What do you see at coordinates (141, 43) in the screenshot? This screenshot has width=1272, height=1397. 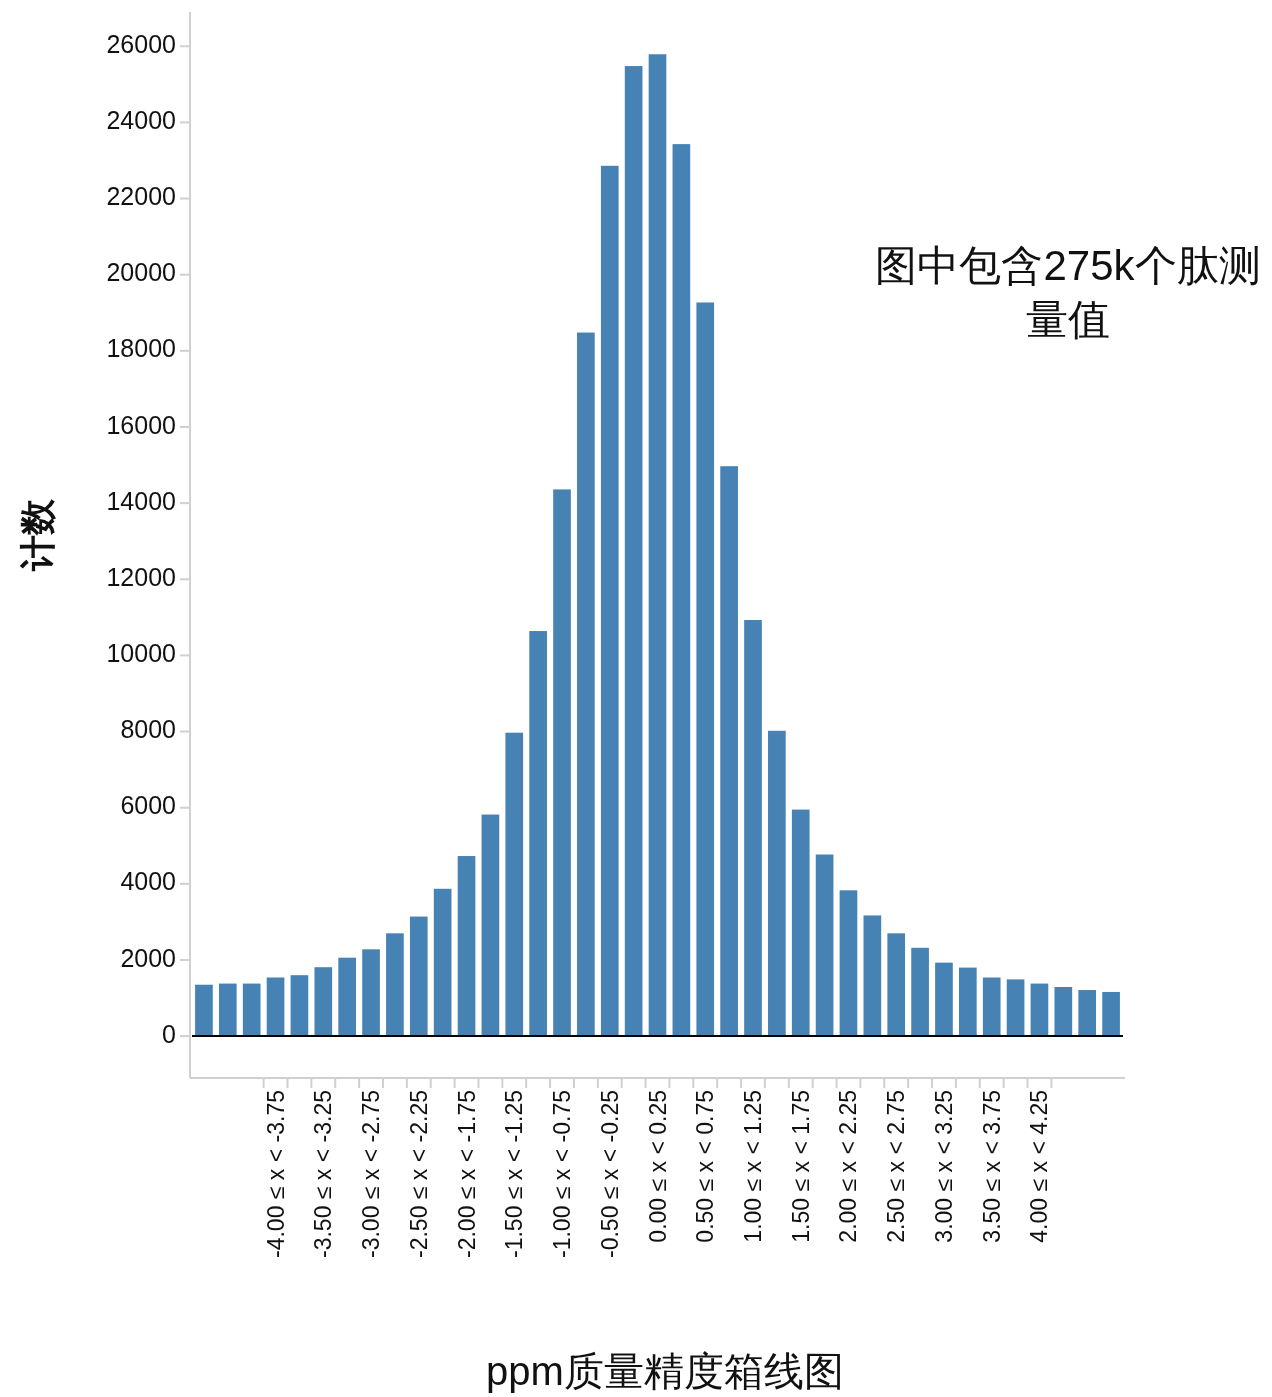 I see `y-tick-label: 26000` at bounding box center [141, 43].